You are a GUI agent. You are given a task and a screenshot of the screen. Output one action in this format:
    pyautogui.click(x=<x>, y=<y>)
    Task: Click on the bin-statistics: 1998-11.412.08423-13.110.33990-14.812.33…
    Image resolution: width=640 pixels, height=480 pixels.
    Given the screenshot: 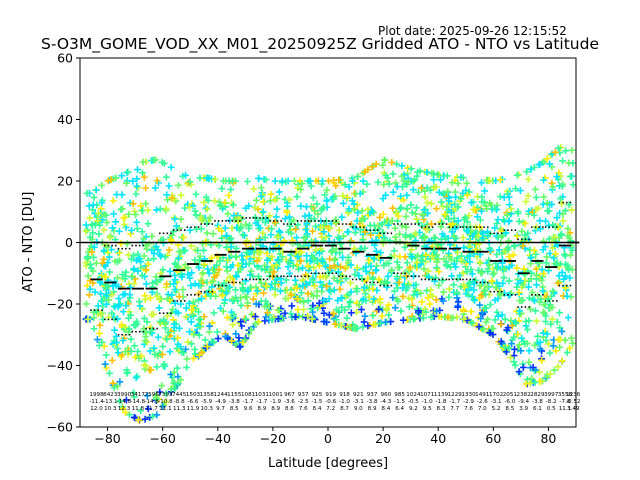 What is the action you would take?
    pyautogui.click(x=335, y=402)
    